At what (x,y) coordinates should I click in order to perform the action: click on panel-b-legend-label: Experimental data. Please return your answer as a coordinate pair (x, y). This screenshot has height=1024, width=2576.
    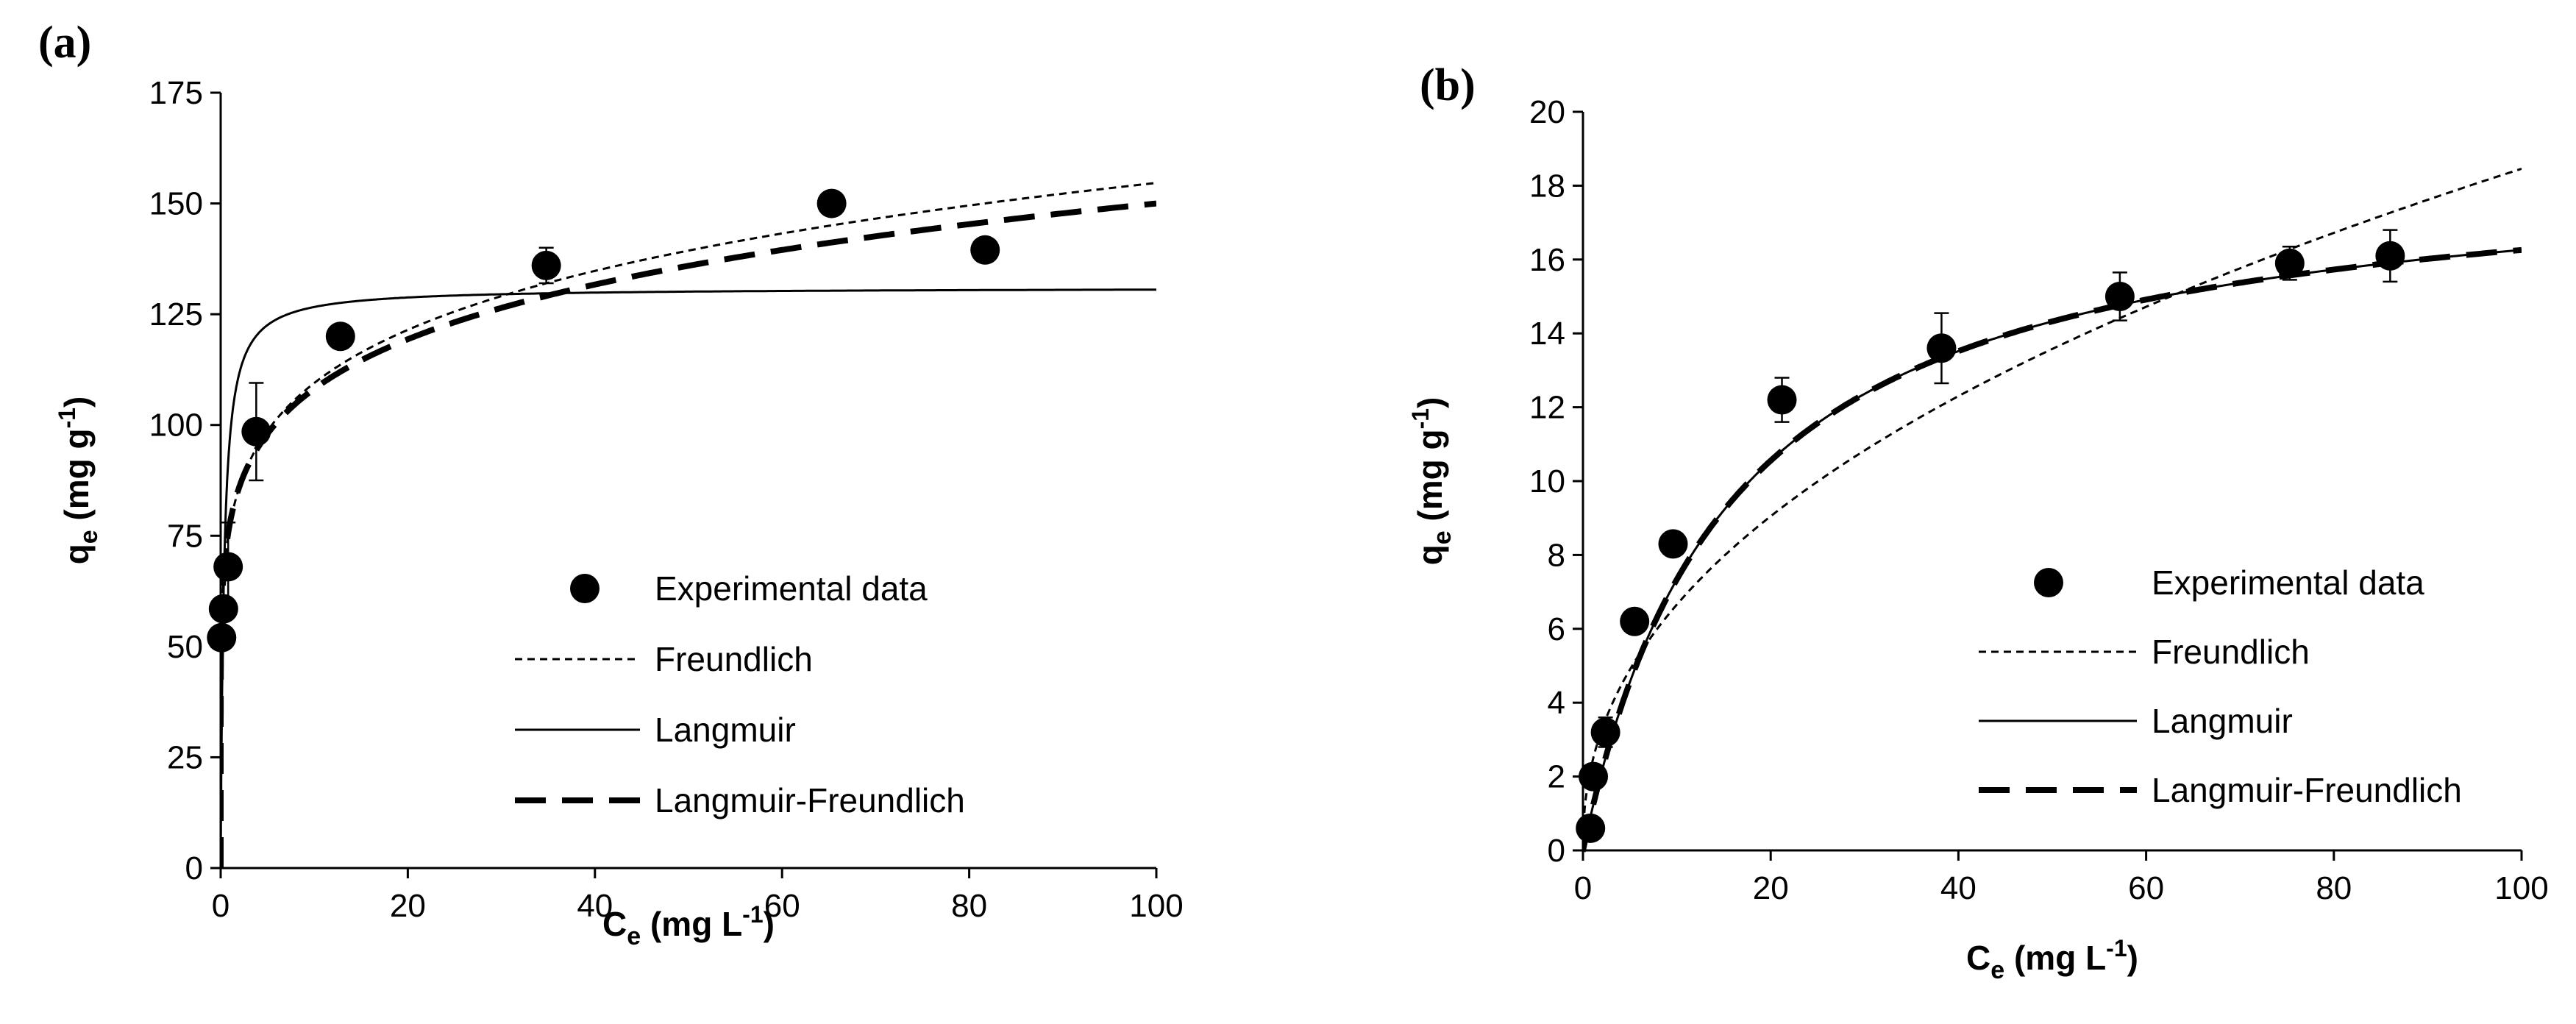
    Looking at the image, I should click on (2288, 582).